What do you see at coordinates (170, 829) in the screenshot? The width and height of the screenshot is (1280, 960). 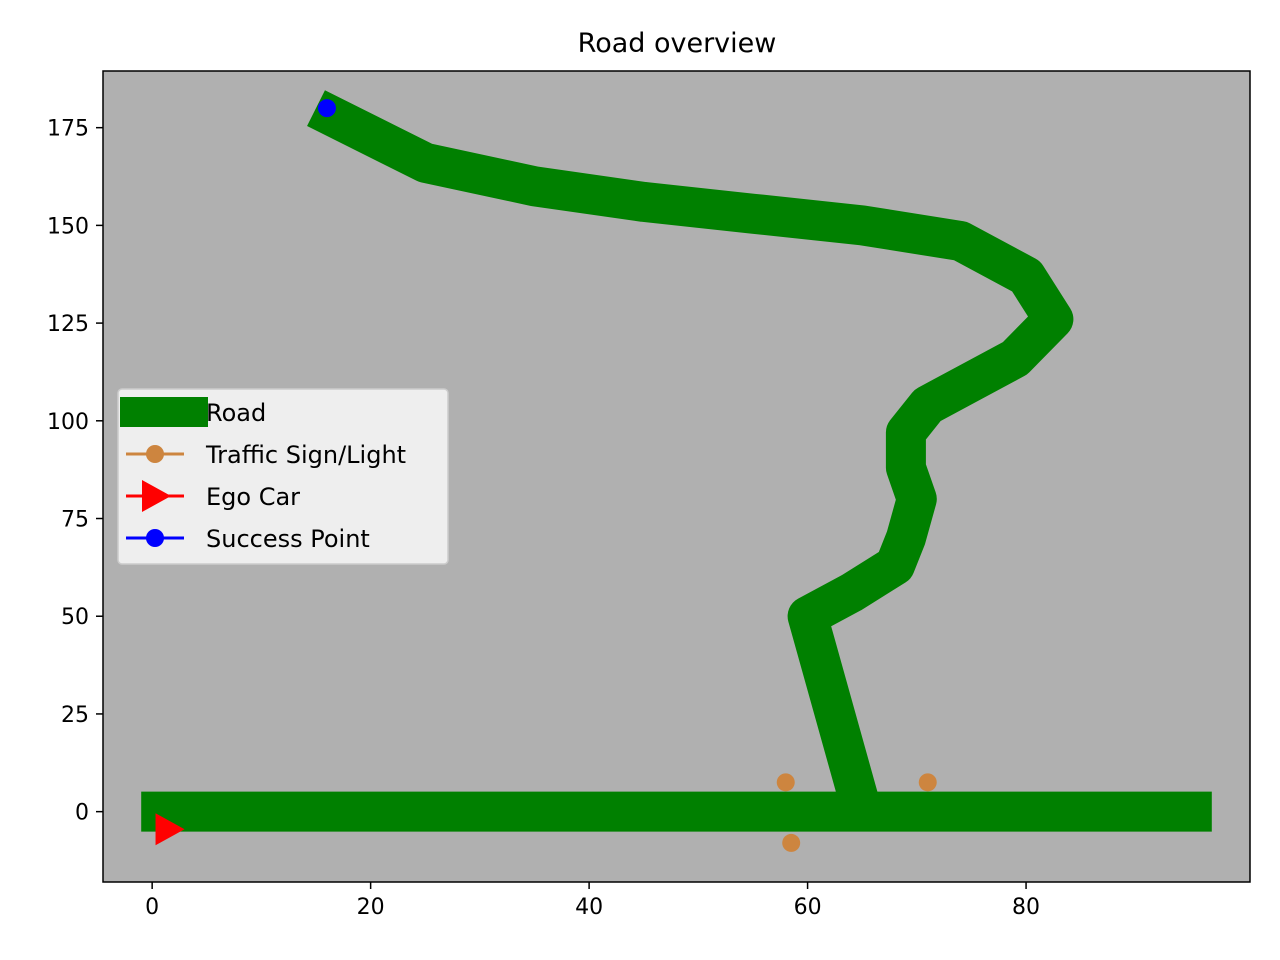 I see `ego-car-marker` at bounding box center [170, 829].